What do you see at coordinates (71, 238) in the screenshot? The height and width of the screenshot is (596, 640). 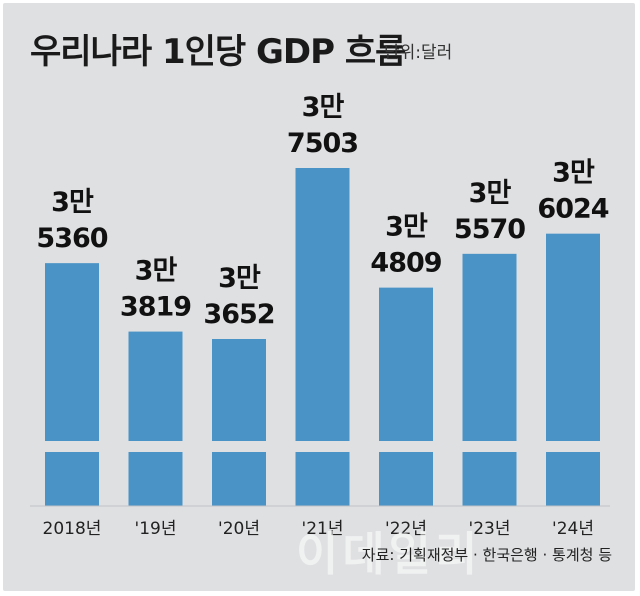 I see `value-label: 5360` at bounding box center [71, 238].